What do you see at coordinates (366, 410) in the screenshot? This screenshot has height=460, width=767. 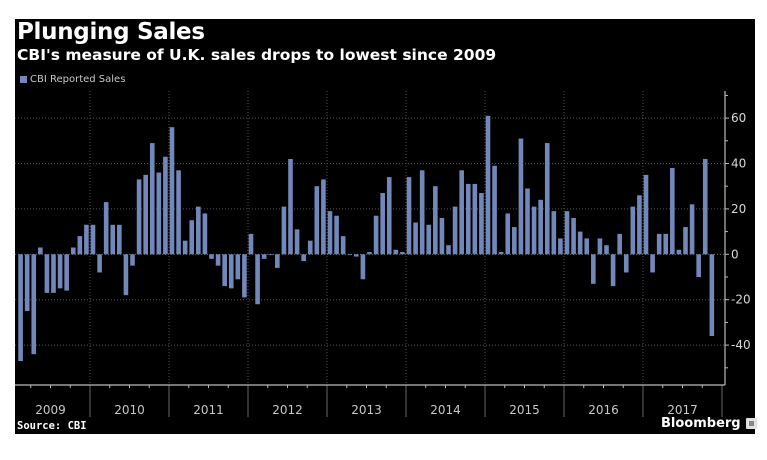 I see `x-year-label: 2013` at bounding box center [366, 410].